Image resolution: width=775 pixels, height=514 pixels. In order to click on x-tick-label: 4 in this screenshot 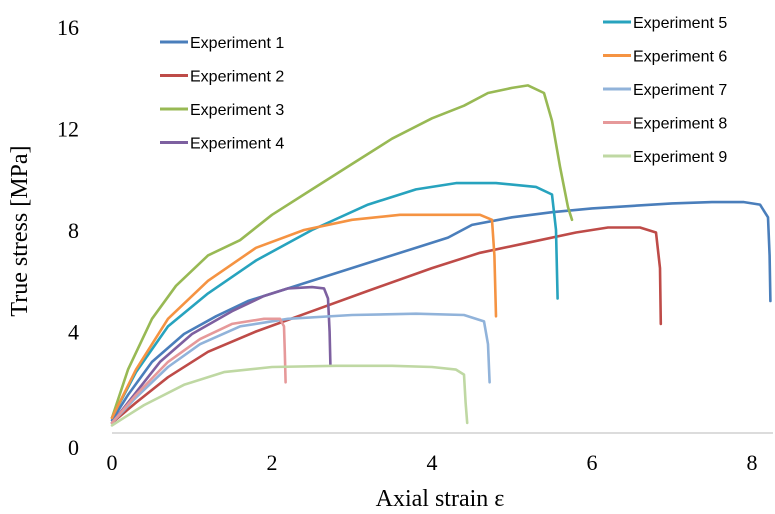, I will do `click(432, 462)`.